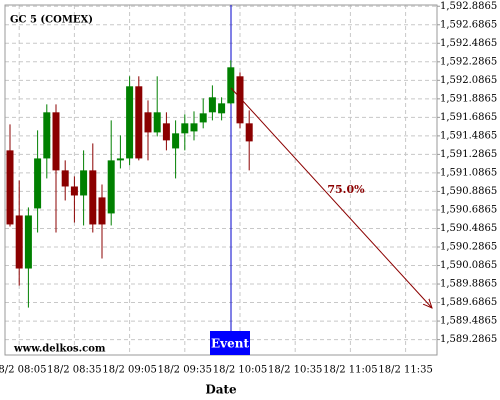 Image resolution: width=500 pixels, height=400 pixels. I want to click on x-tick-label: 18/2 08:35, so click(74, 370).